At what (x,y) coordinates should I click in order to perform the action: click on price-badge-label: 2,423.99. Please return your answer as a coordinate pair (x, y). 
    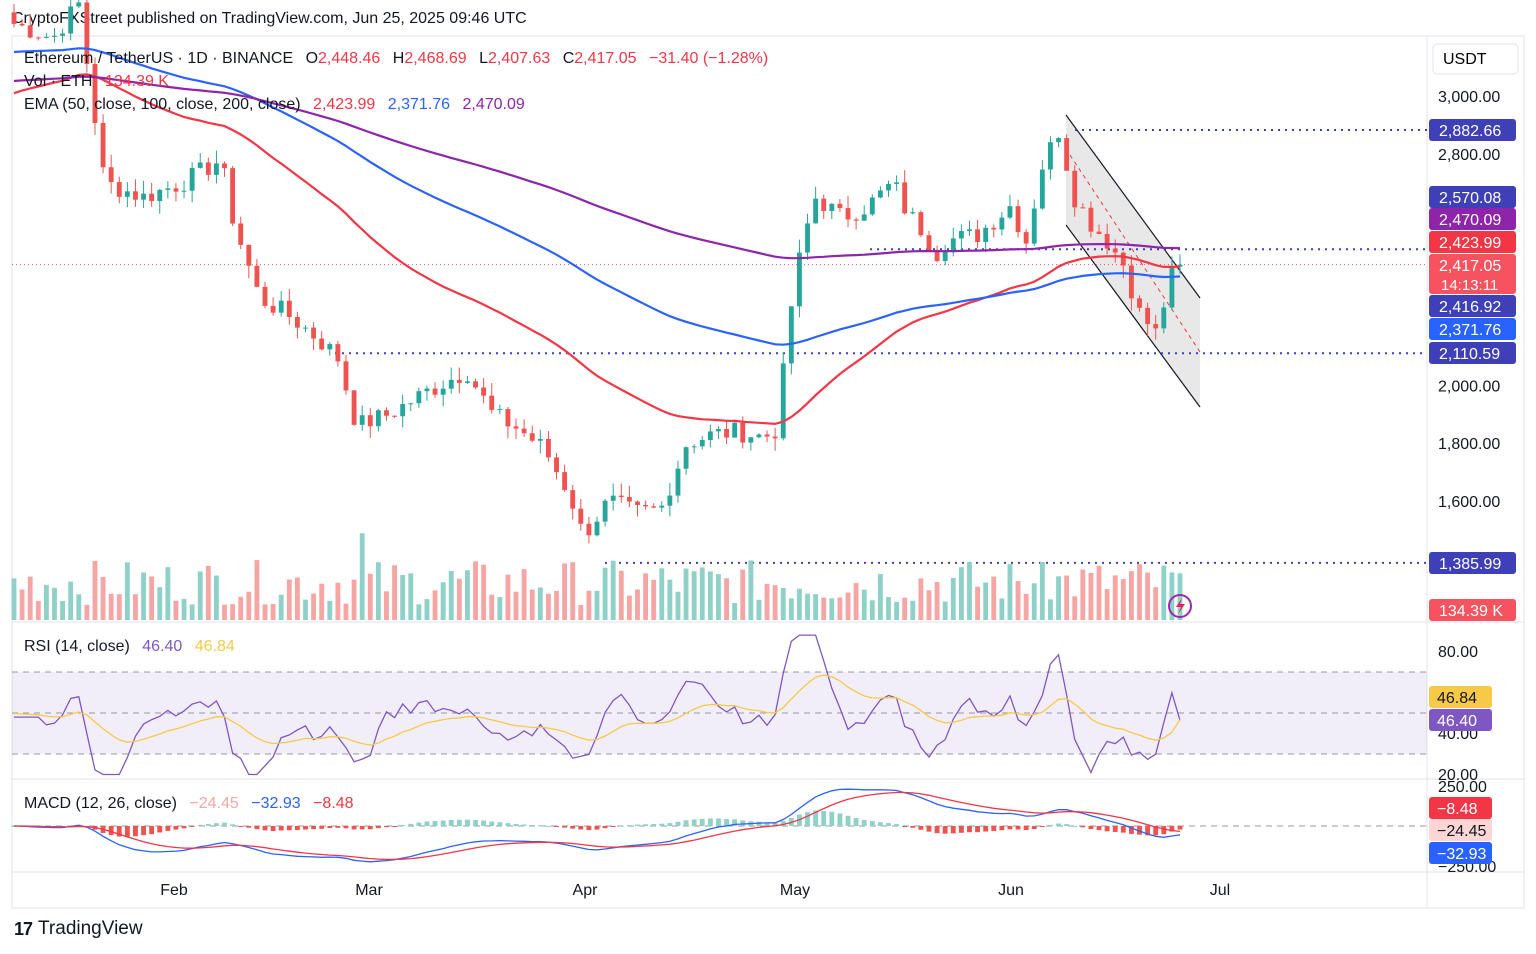
    Looking at the image, I should click on (1470, 243).